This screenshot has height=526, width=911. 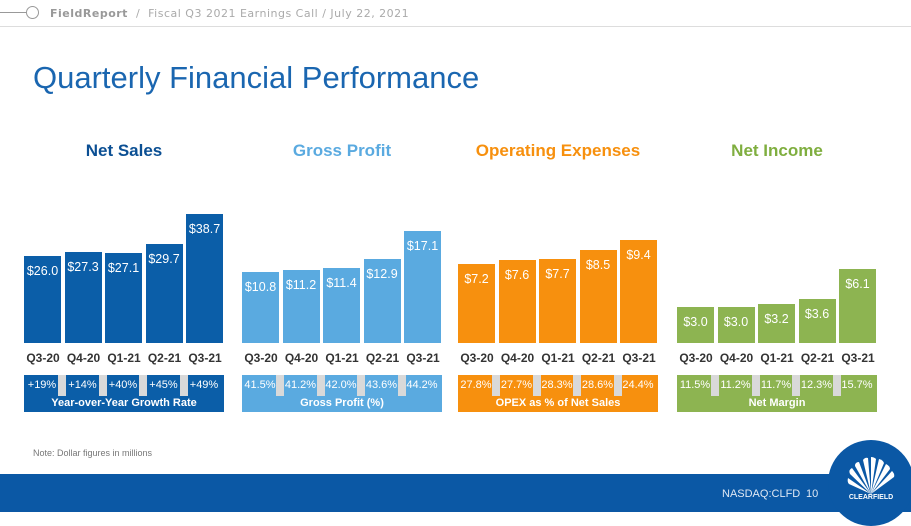 What do you see at coordinates (204, 278) in the screenshot?
I see `bar: $38.7` at bounding box center [204, 278].